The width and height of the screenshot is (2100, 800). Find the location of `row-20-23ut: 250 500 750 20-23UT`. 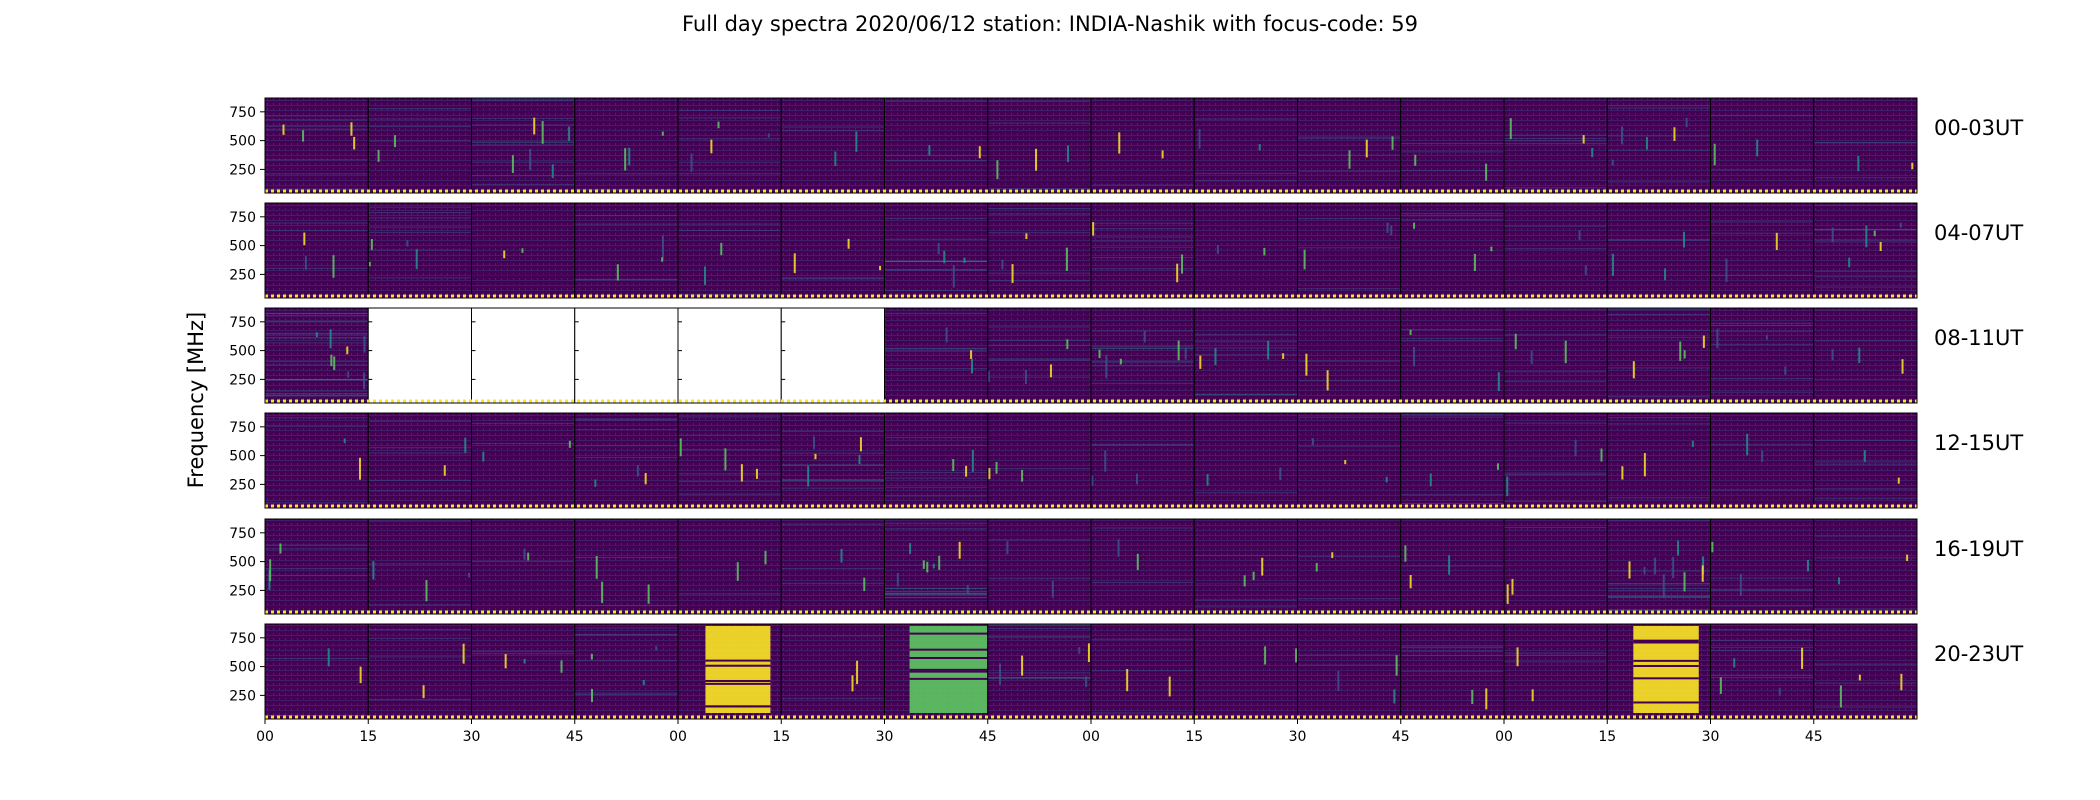

row-20-23ut: 250 500 750 20-23UT is located at coordinates (1126, 671).